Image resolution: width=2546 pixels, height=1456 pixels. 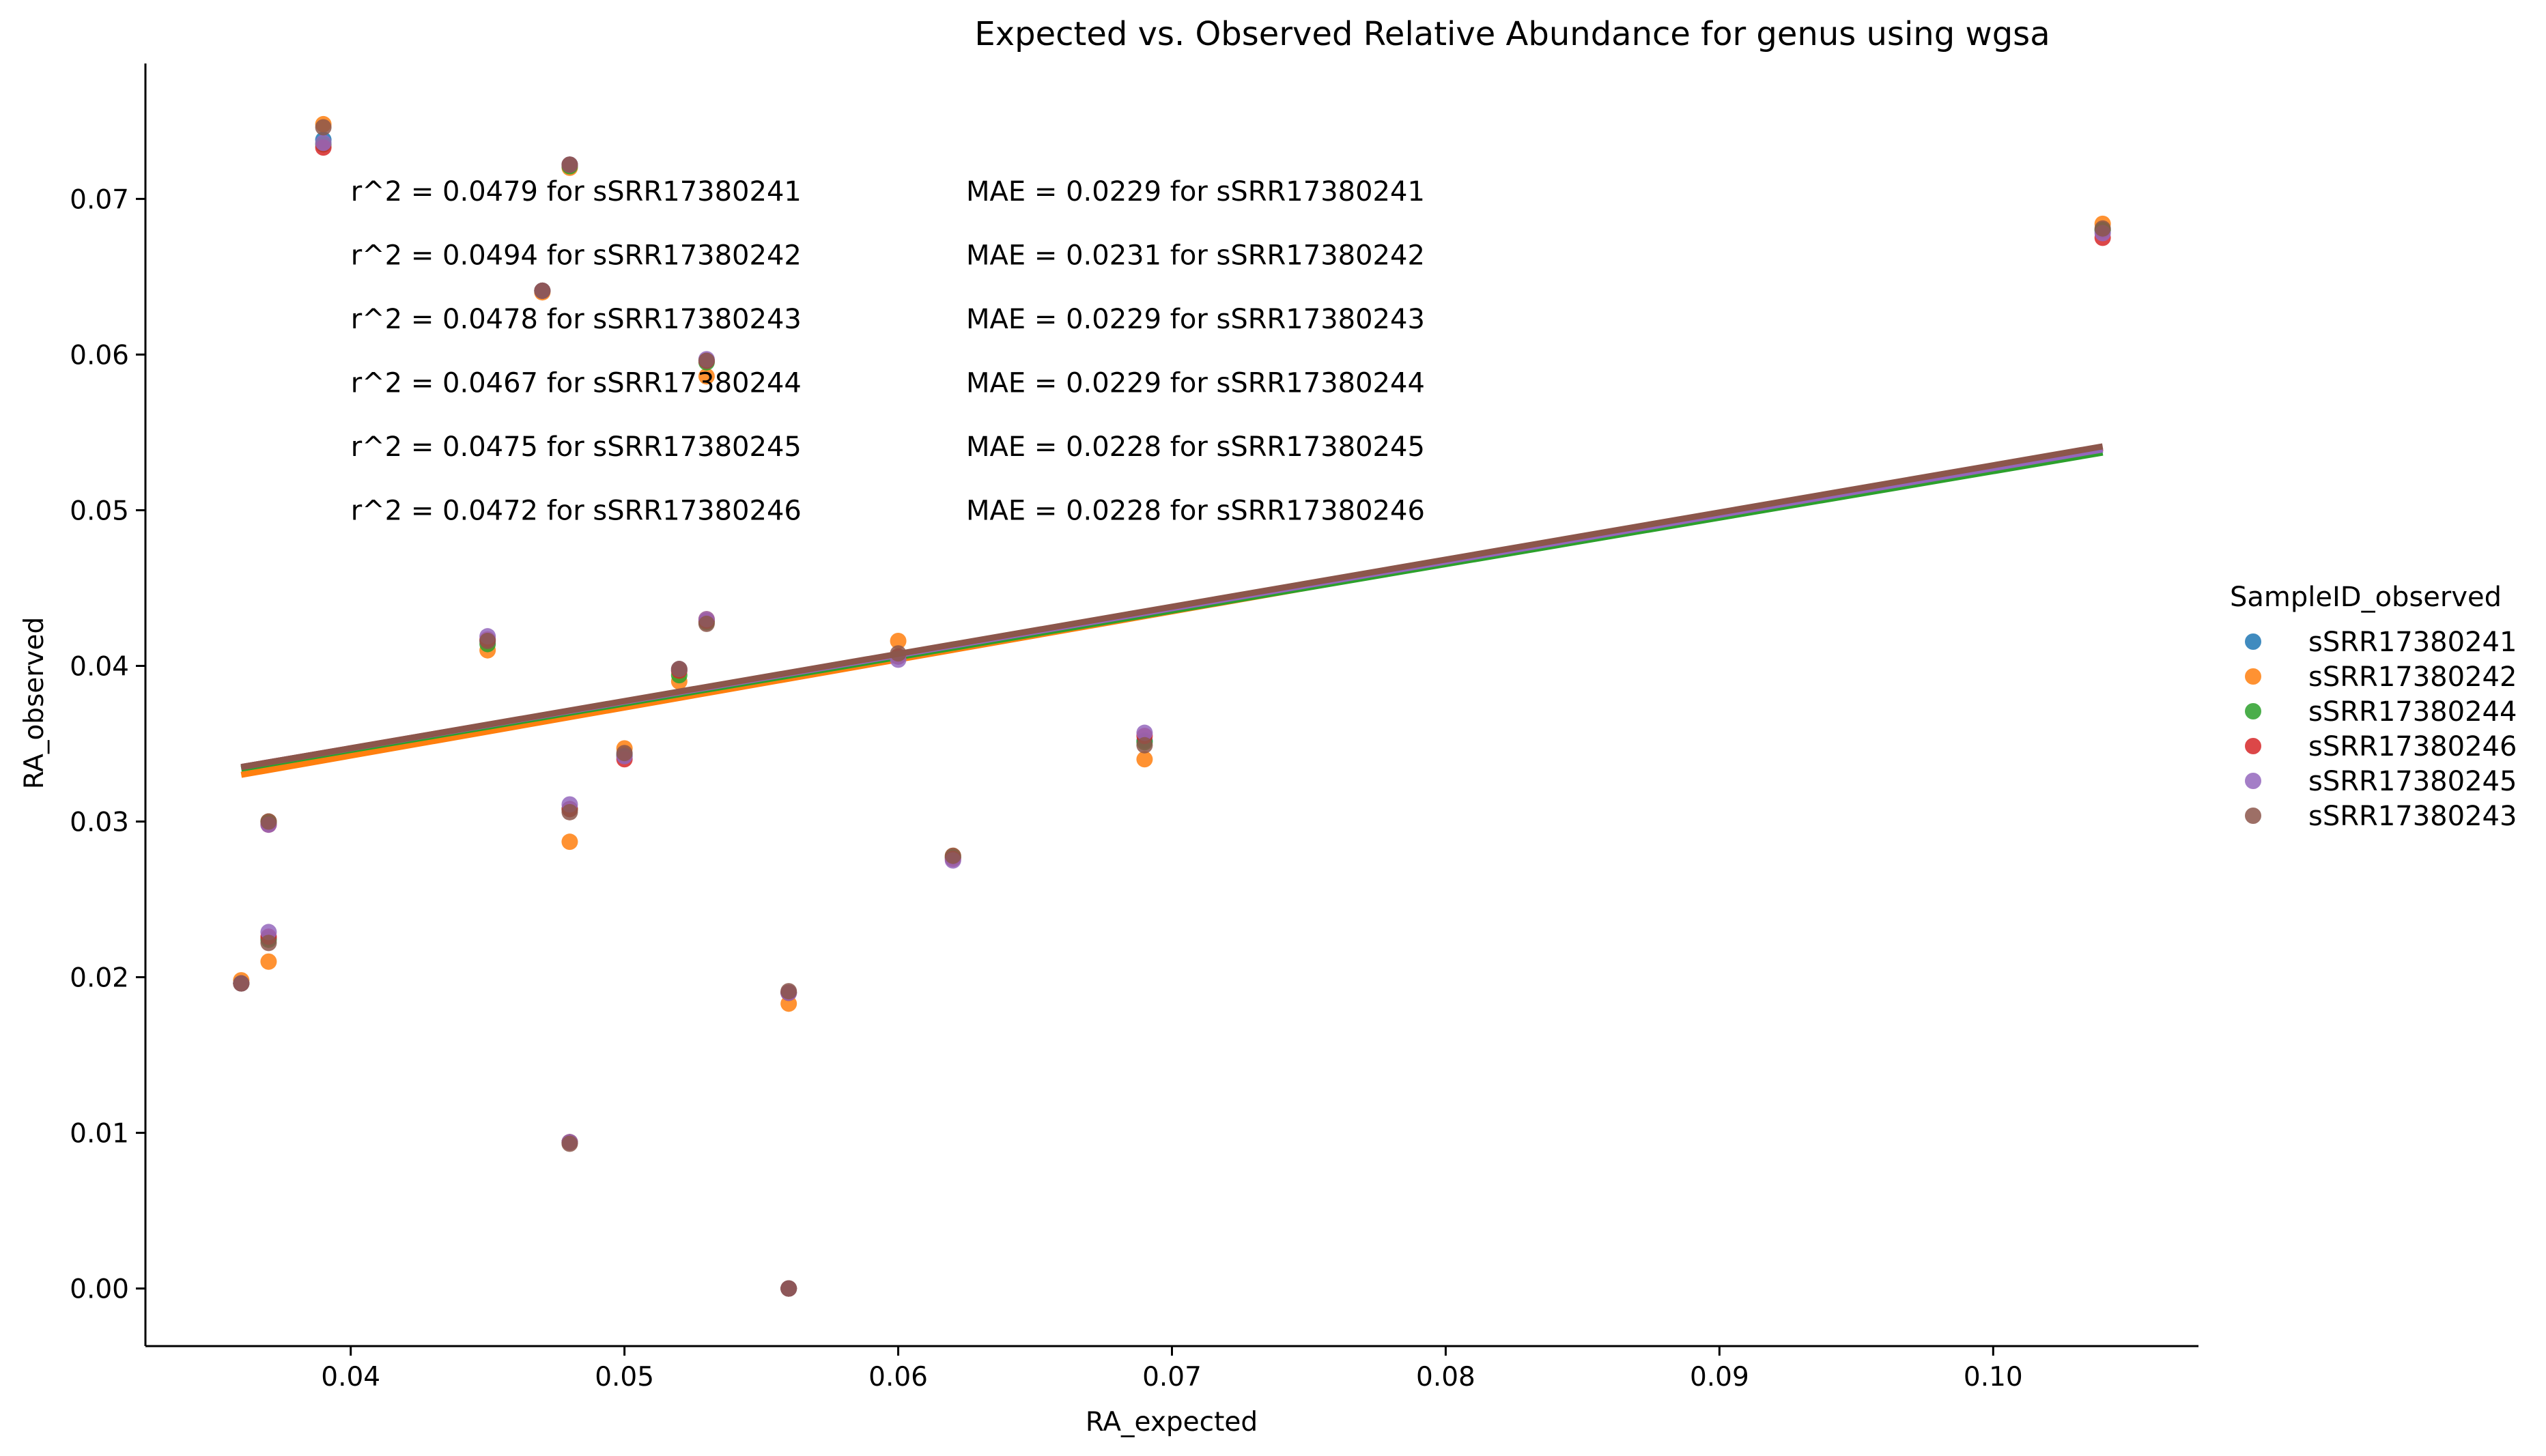 What do you see at coordinates (99, 1289) in the screenshot?
I see `y-tick-label: 0.00` at bounding box center [99, 1289].